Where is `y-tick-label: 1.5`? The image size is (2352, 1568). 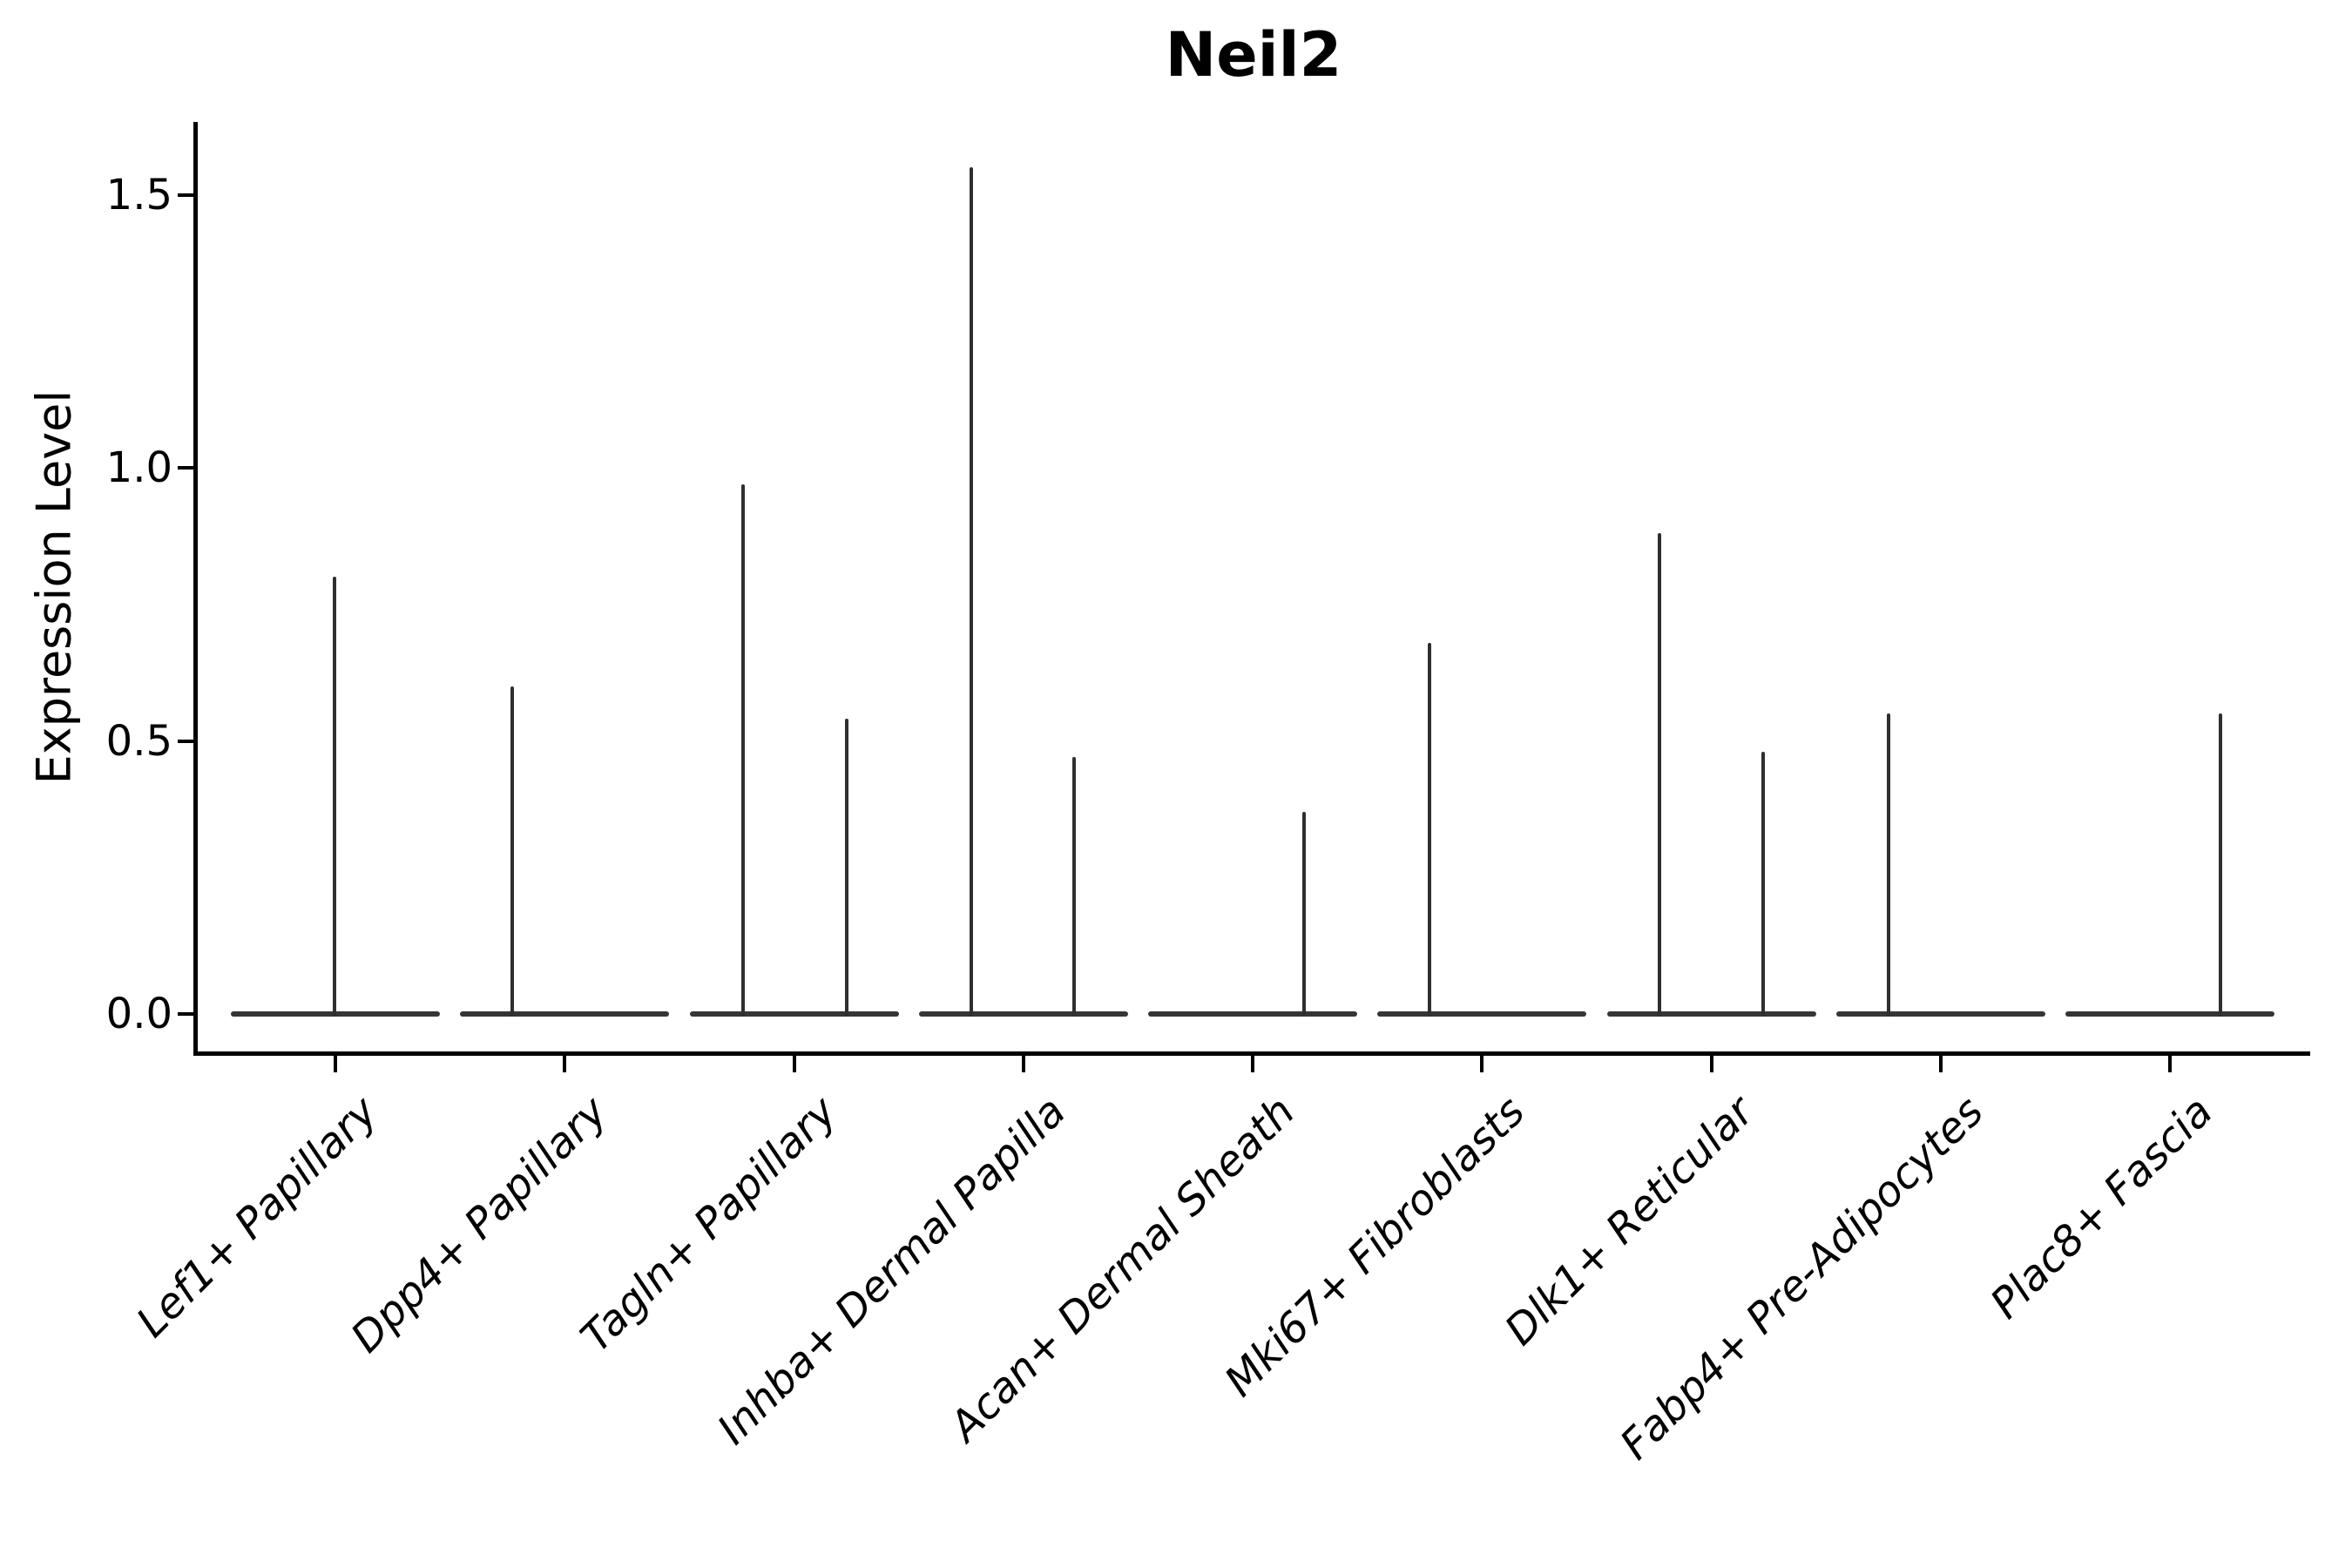
y-tick-label: 1.5 is located at coordinates (138, 195).